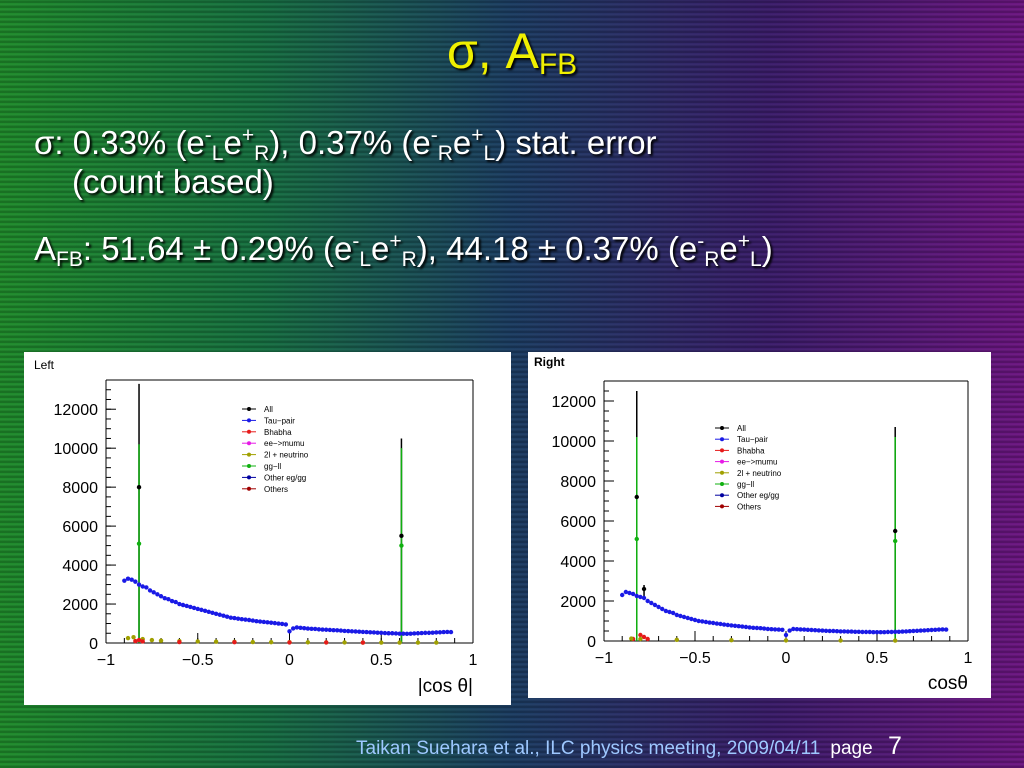 This screenshot has height=768, width=1024. What do you see at coordinates (741, 428) in the screenshot?
I see `legend-entry: All` at bounding box center [741, 428].